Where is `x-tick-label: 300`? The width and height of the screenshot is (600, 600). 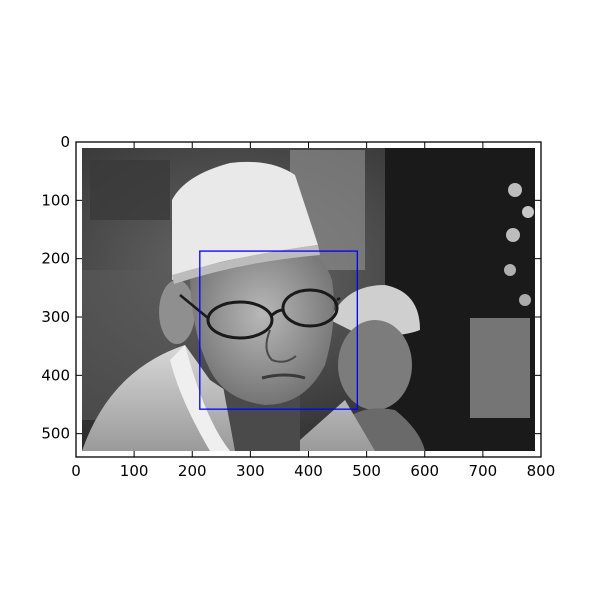
x-tick-label: 300 is located at coordinates (250, 471).